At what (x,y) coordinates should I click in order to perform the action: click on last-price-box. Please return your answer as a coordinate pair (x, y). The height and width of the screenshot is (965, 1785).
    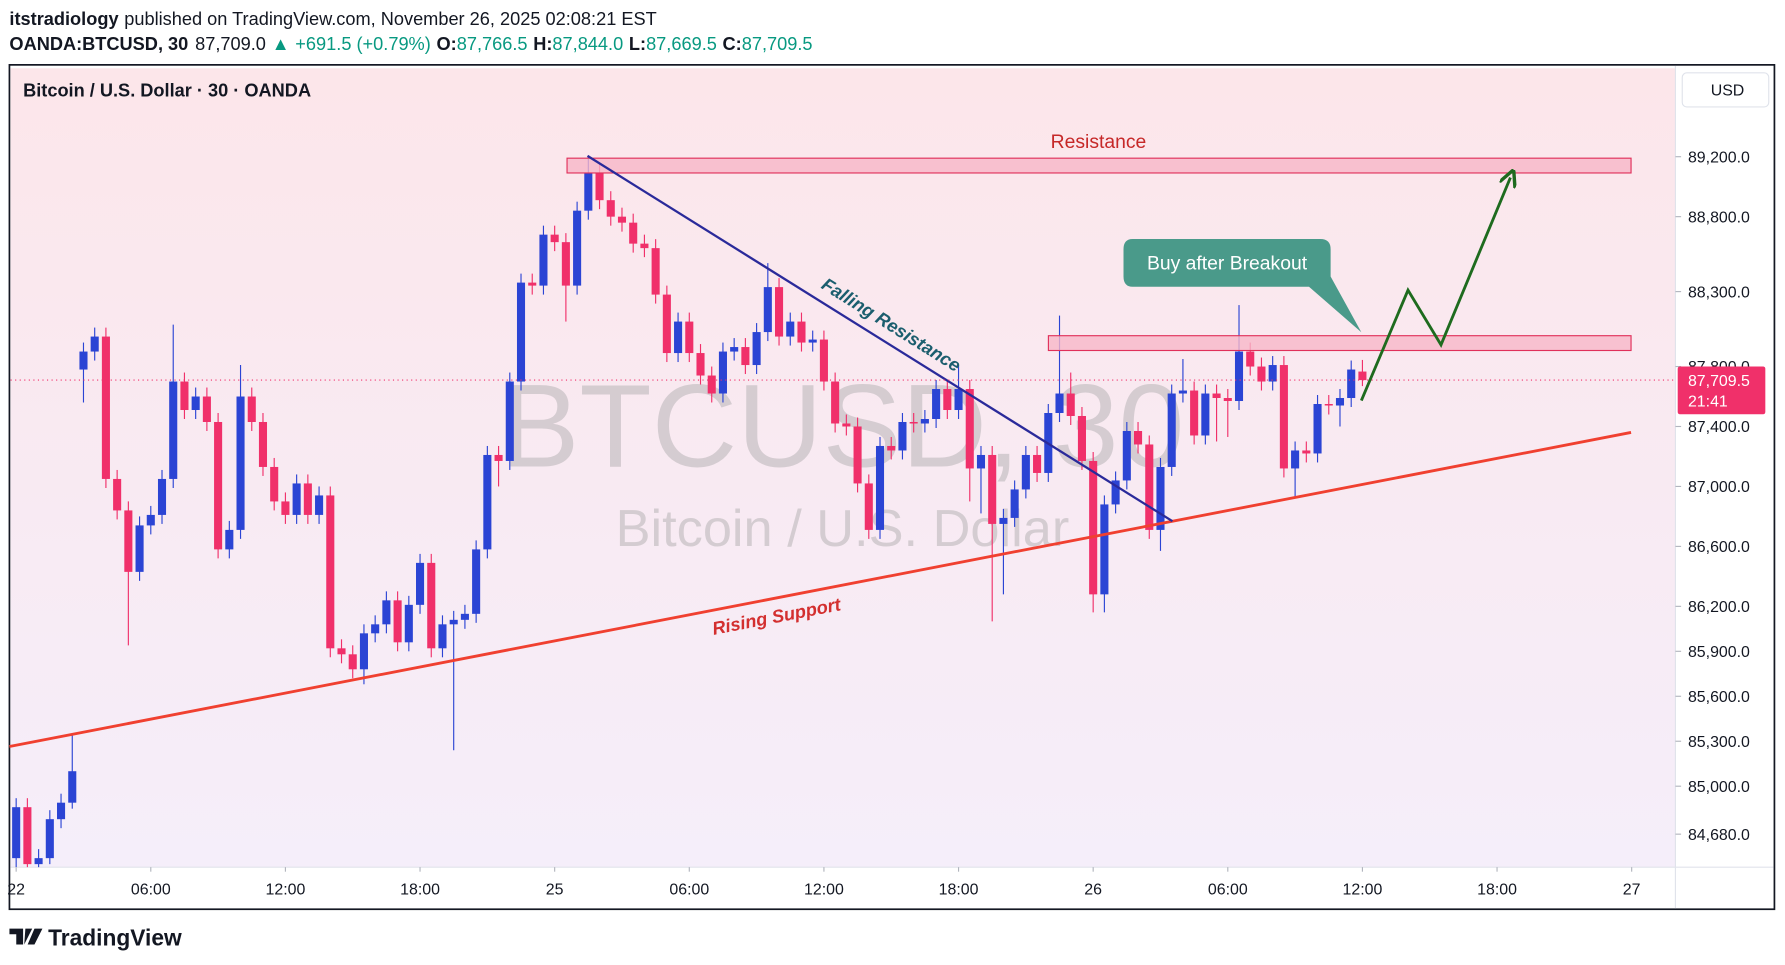
    Looking at the image, I should click on (1721, 390).